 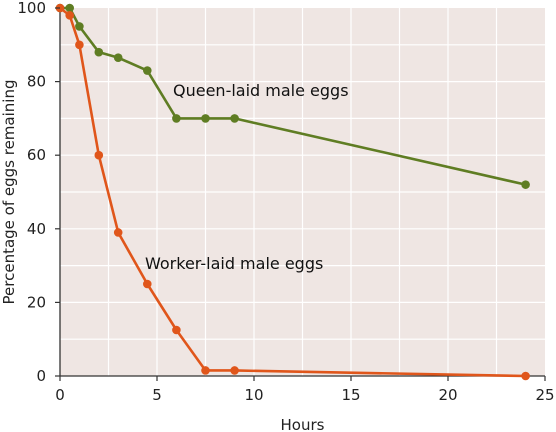 I want to click on series-label-worker-laid: Worker-laid male eggs, so click(x=234, y=263).